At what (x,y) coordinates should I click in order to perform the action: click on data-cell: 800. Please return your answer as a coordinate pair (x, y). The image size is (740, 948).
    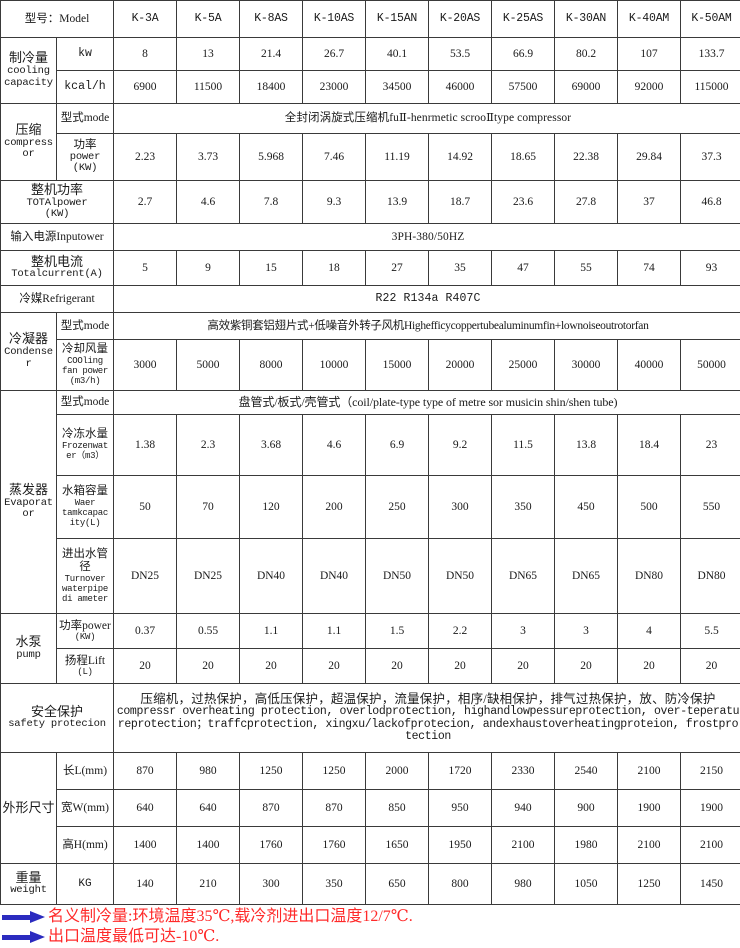
    Looking at the image, I should click on (460, 884).